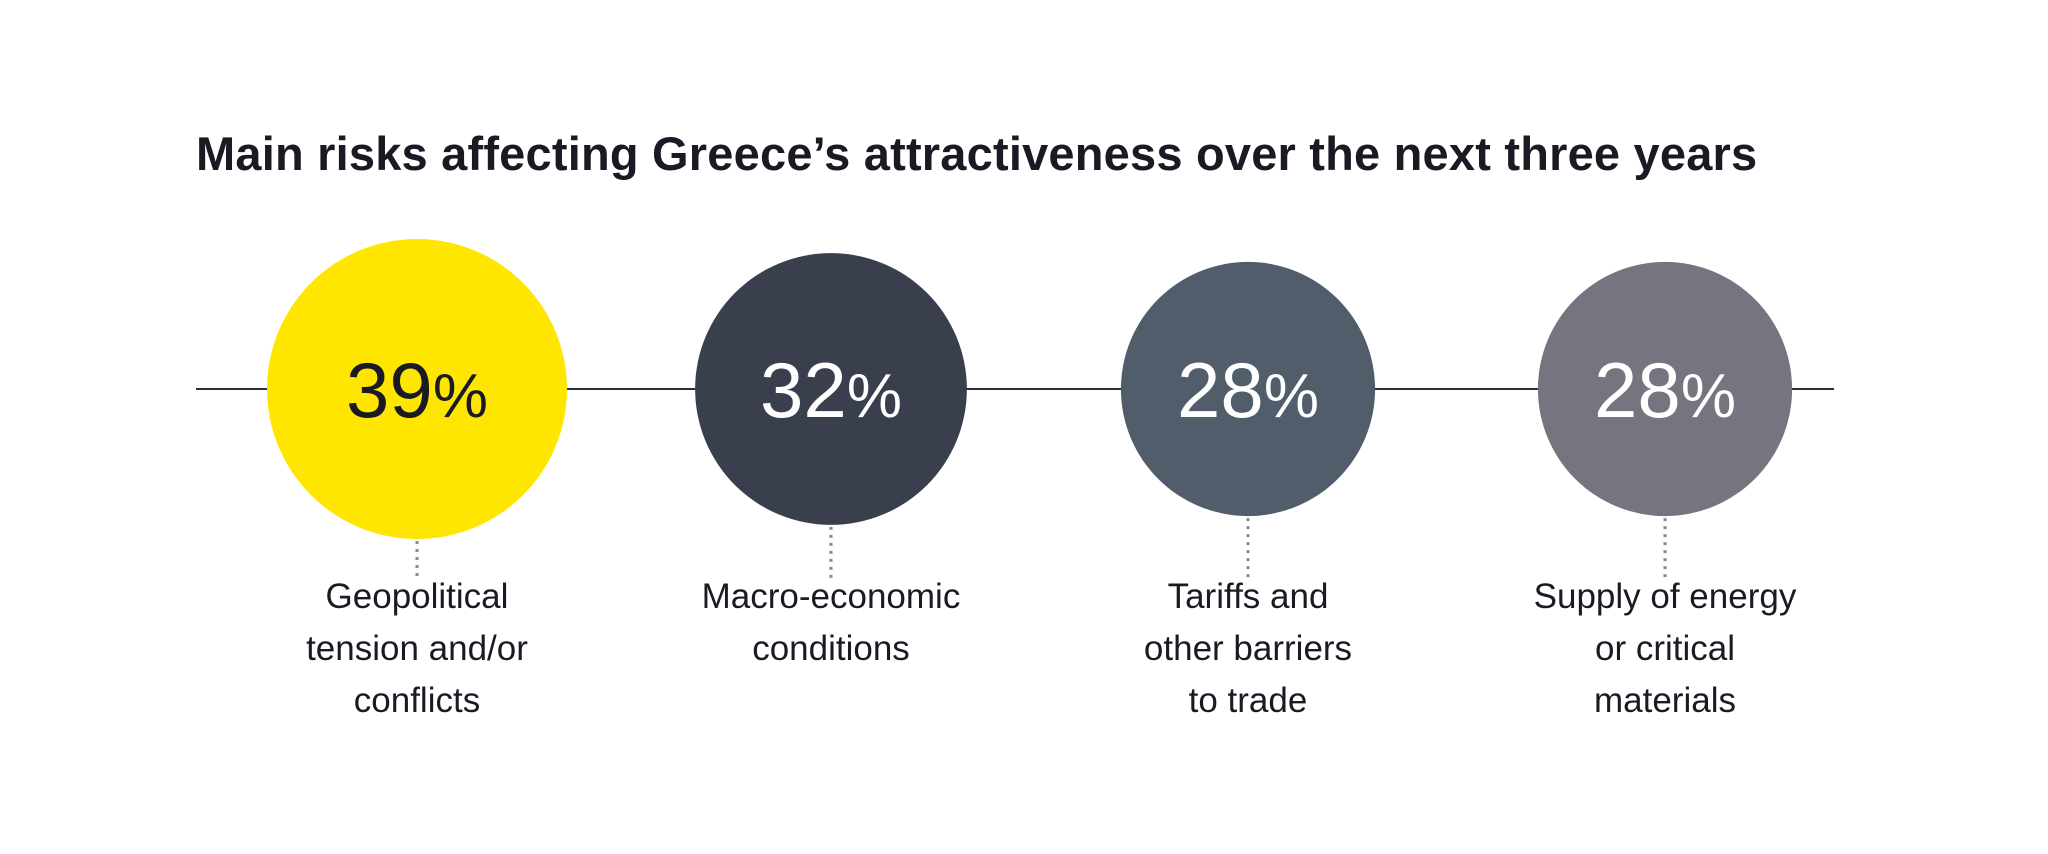  Describe the element at coordinates (1248, 648) in the screenshot. I see `category-label: Tariffs and other barriers to trade` at that location.